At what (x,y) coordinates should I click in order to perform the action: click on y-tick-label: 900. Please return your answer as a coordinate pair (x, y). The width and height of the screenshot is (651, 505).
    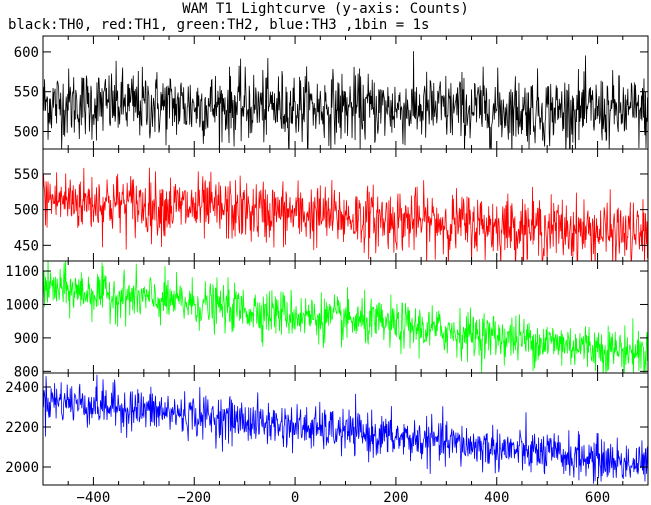
    Looking at the image, I should click on (26, 339).